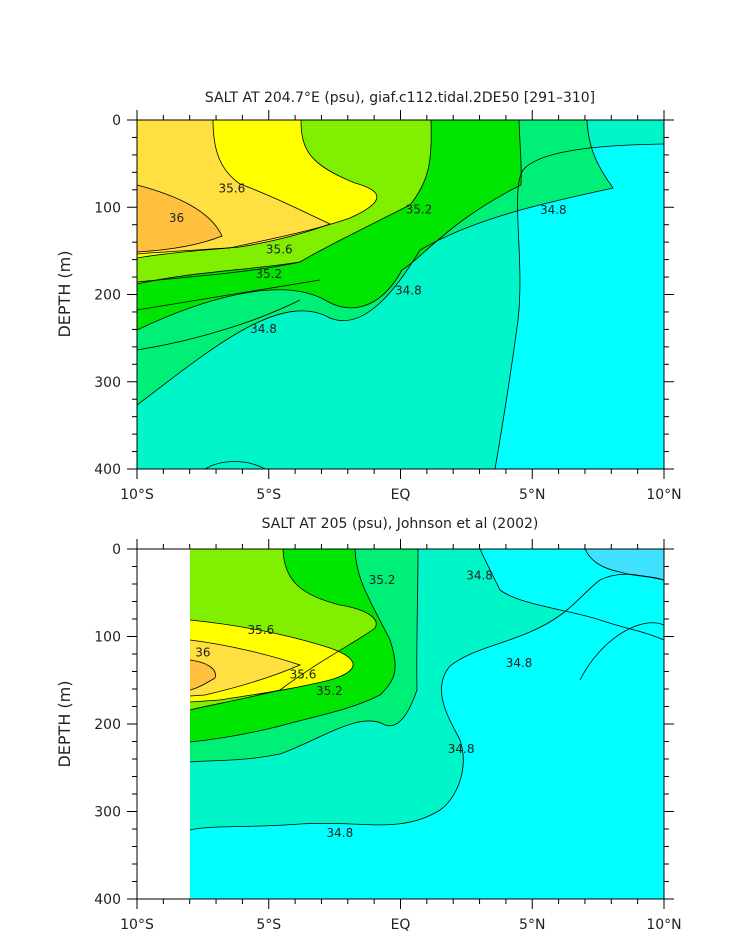 This screenshot has width=733, height=945. I want to click on bottom-panel-ylabel: DEPTH (m), so click(64, 723).